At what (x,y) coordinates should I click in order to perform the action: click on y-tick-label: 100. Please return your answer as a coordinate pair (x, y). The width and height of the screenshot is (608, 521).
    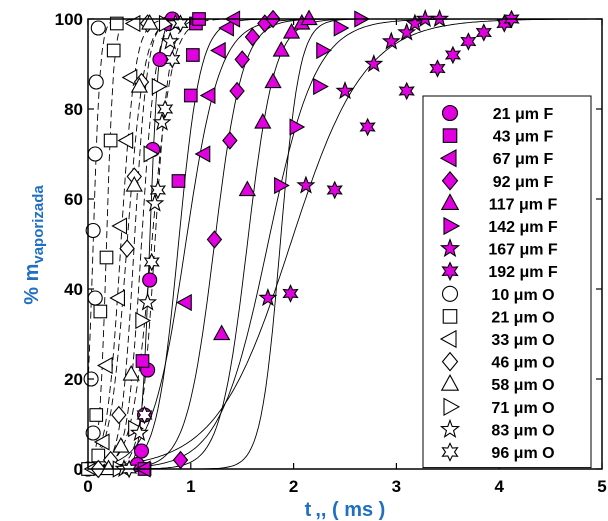
    Looking at the image, I should click on (69, 19).